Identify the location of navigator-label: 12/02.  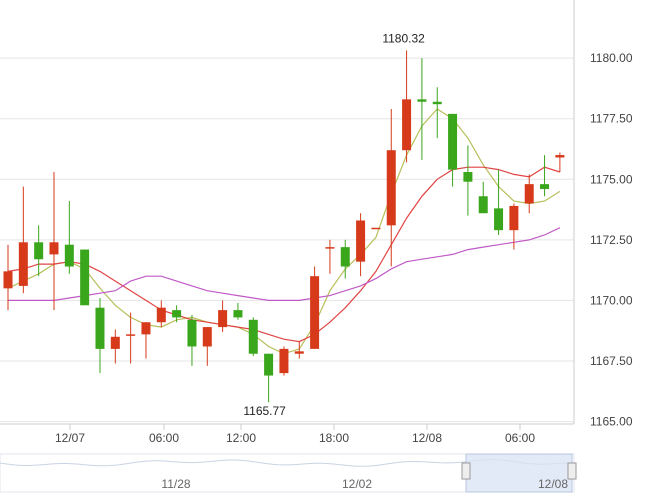
(357, 484).